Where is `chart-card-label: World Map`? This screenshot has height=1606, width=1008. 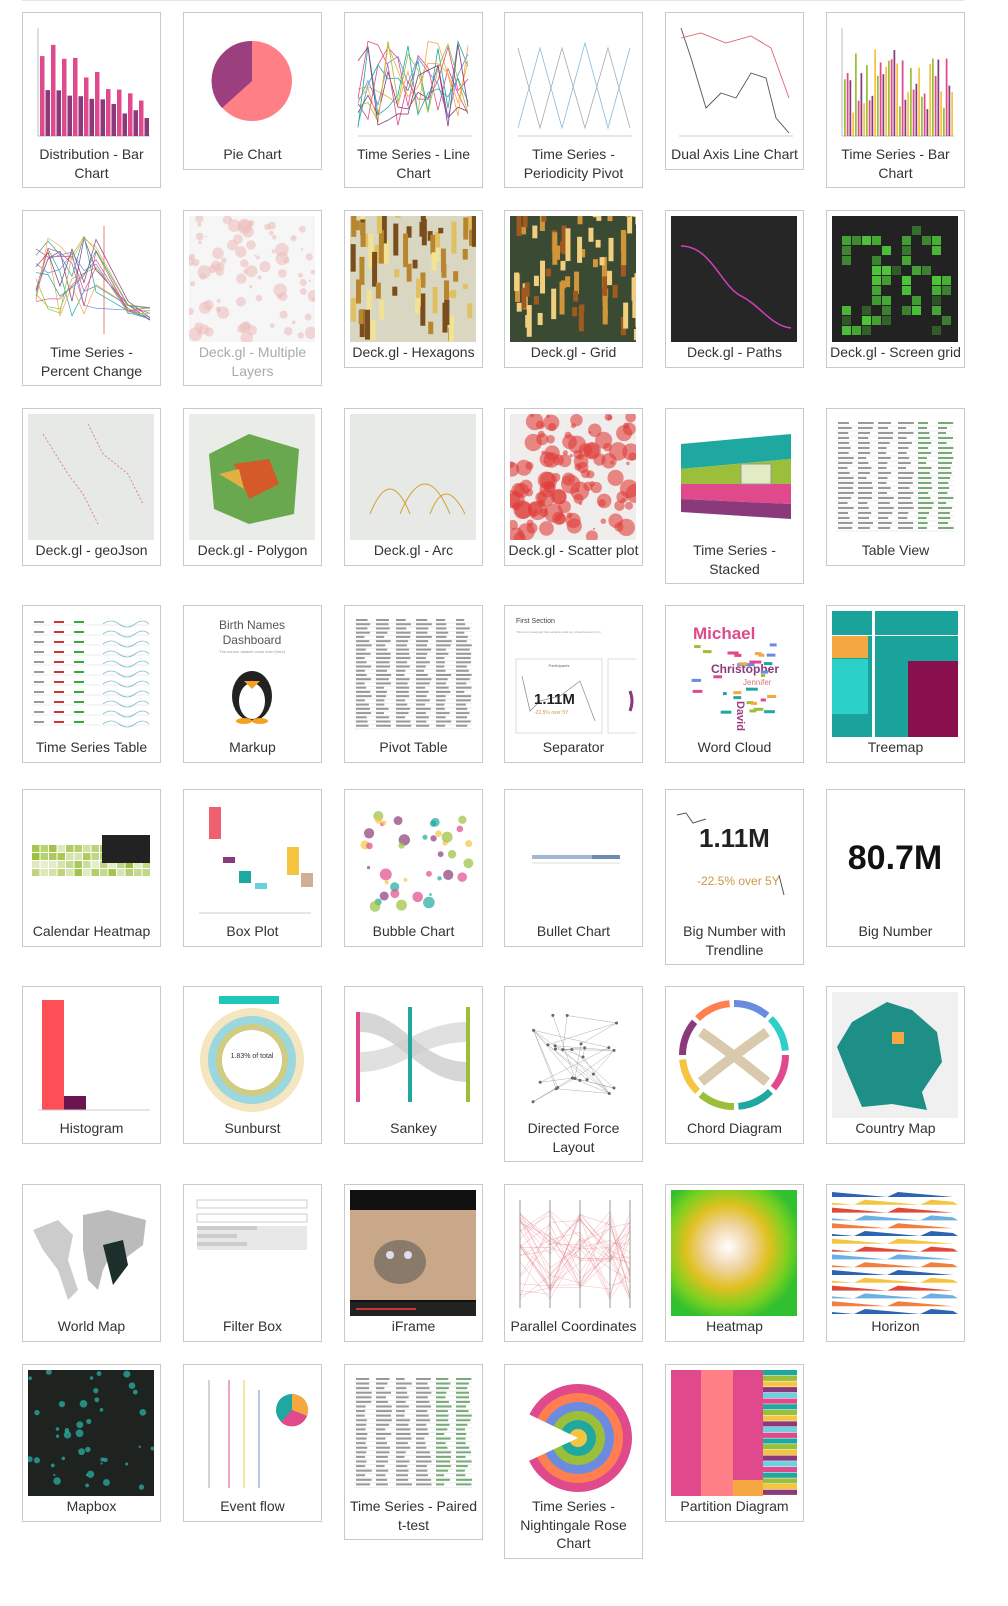 chart-card-label: World Map is located at coordinates (91, 1326).